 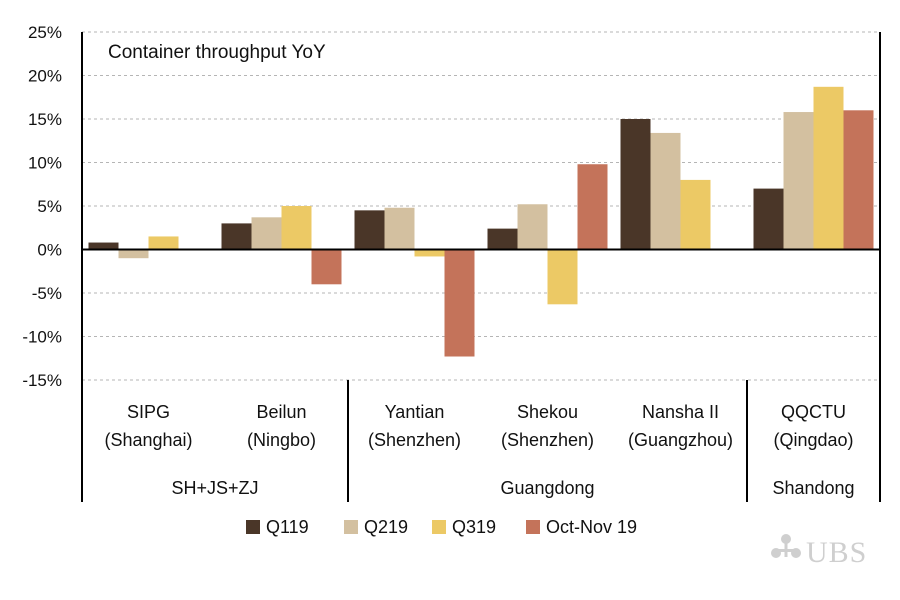 What do you see at coordinates (813, 412) in the screenshot?
I see `category-label: QQCTU` at bounding box center [813, 412].